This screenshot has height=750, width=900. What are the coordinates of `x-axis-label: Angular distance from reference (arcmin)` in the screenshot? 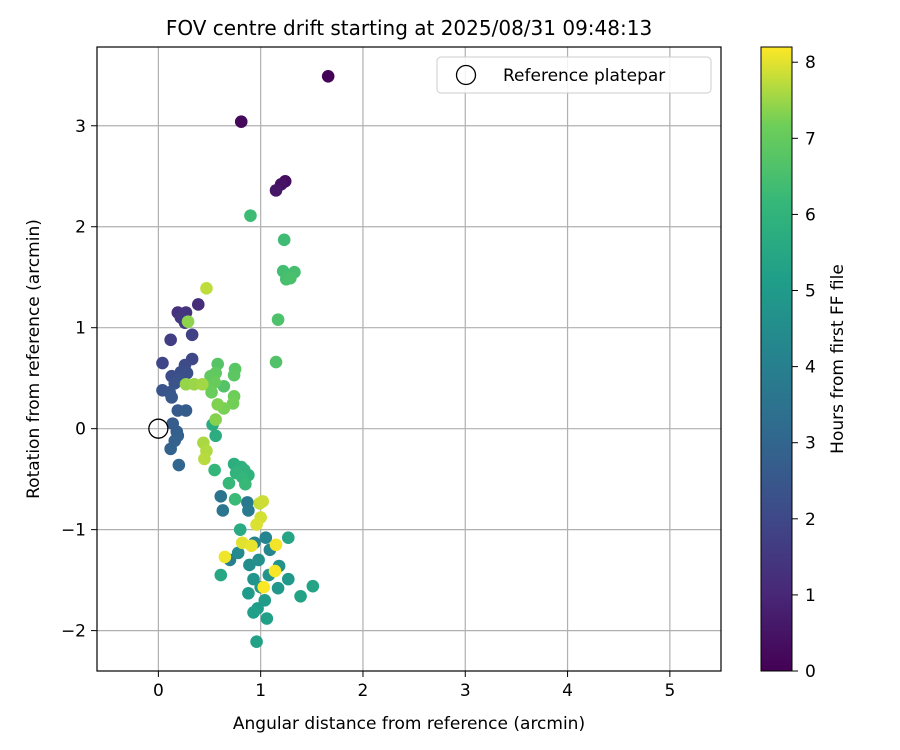 It's located at (409, 724).